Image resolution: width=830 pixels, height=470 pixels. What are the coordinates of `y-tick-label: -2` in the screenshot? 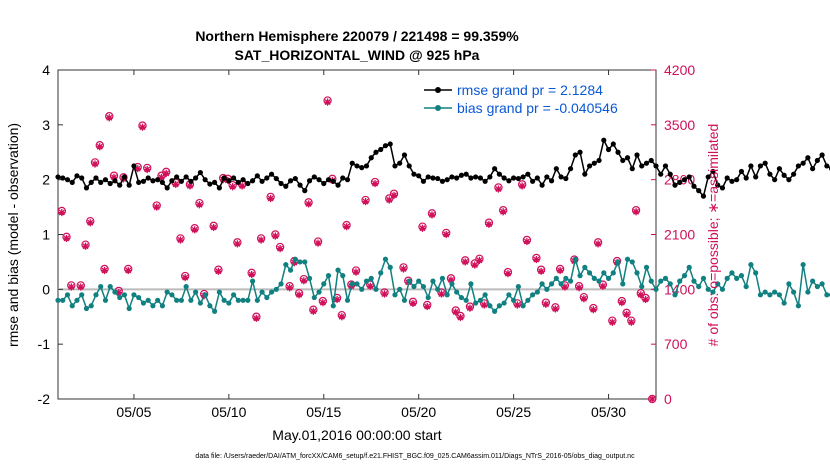 It's located at (44, 399).